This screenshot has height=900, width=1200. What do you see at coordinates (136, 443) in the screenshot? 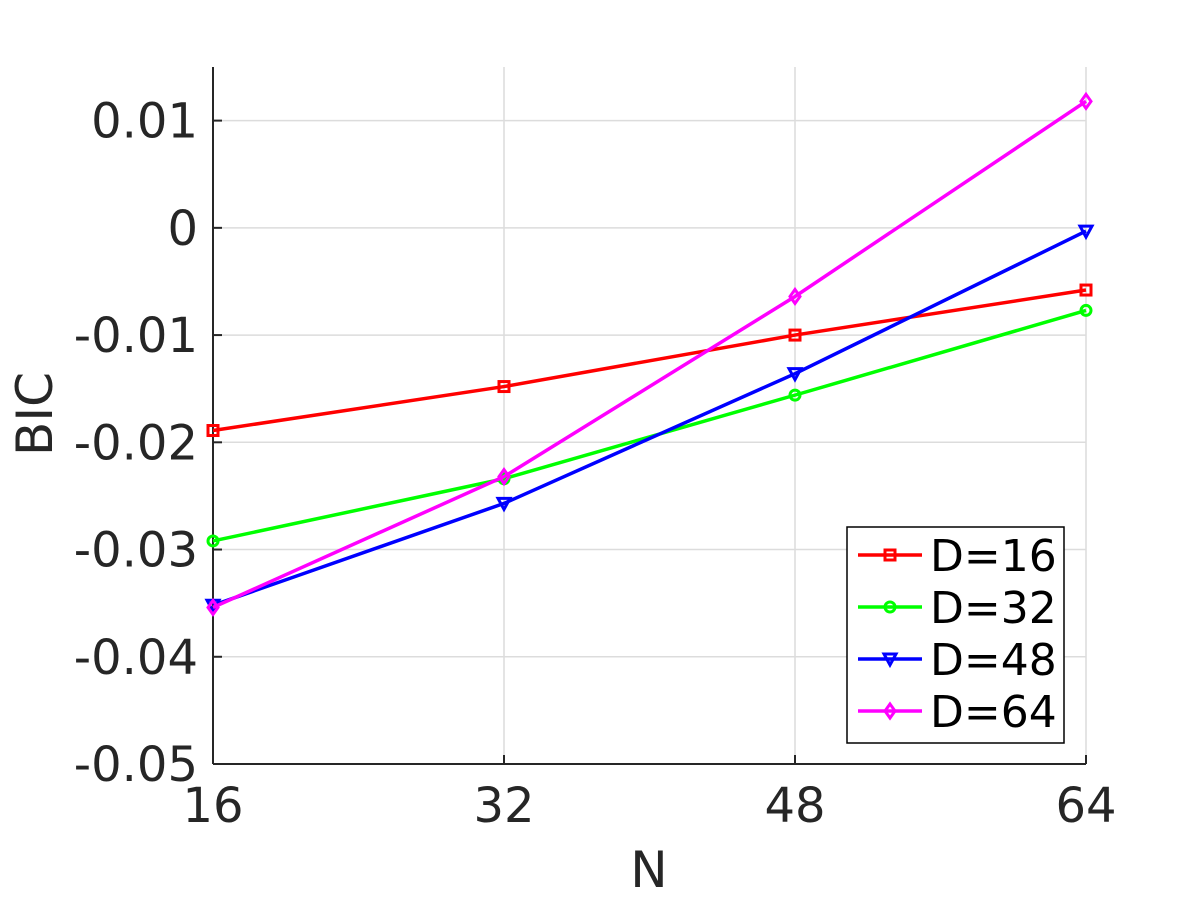
I see `y-tick-label: -0.02` at bounding box center [136, 443].